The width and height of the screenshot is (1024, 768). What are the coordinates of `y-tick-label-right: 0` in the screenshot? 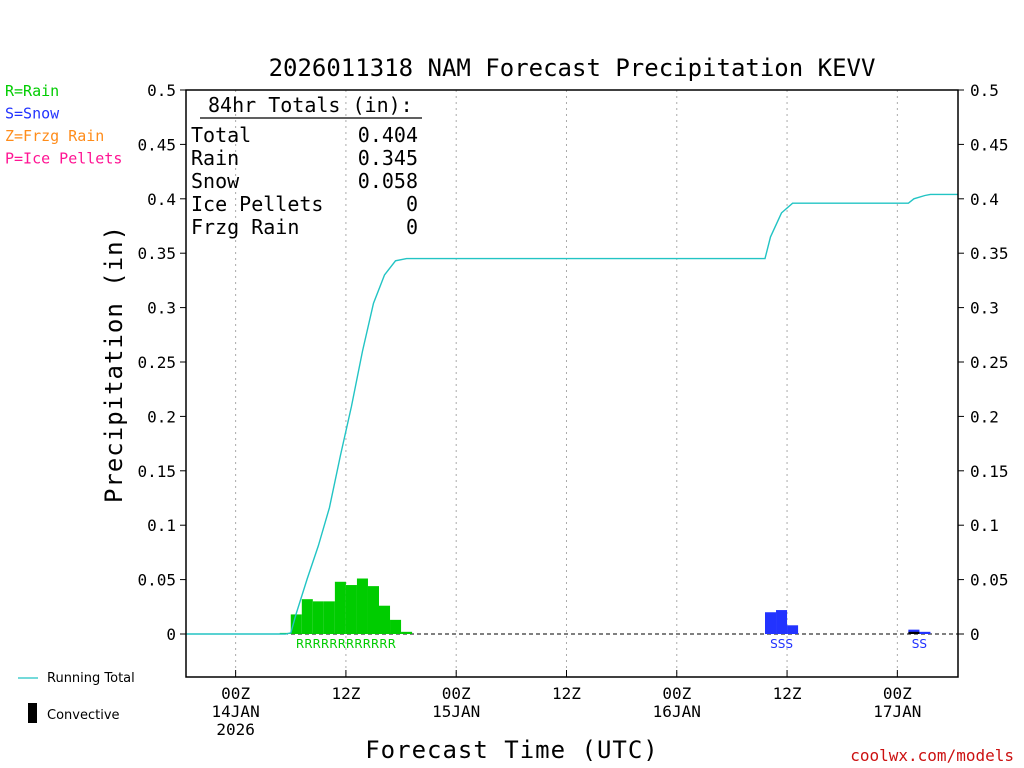 It's located at (975, 634).